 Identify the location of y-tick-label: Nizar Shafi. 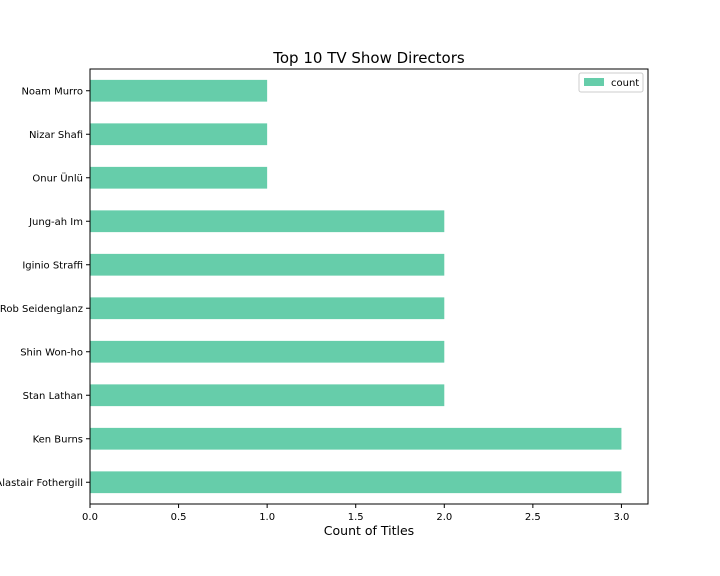
(56, 135).